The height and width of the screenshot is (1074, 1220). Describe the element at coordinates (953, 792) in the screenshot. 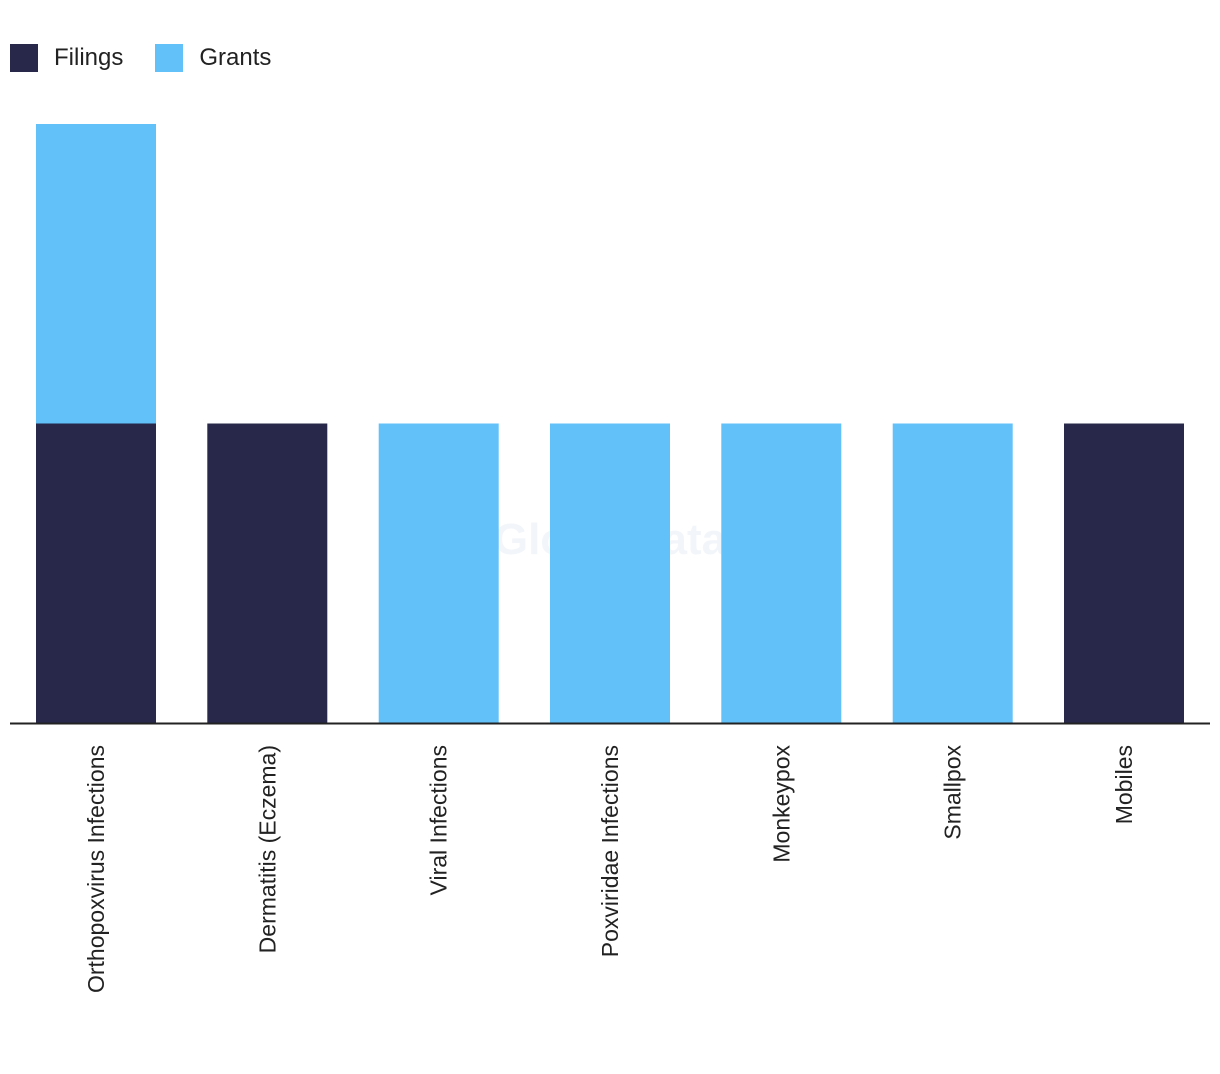

I see `x-tick-label-smallpox: Smallpox` at that location.